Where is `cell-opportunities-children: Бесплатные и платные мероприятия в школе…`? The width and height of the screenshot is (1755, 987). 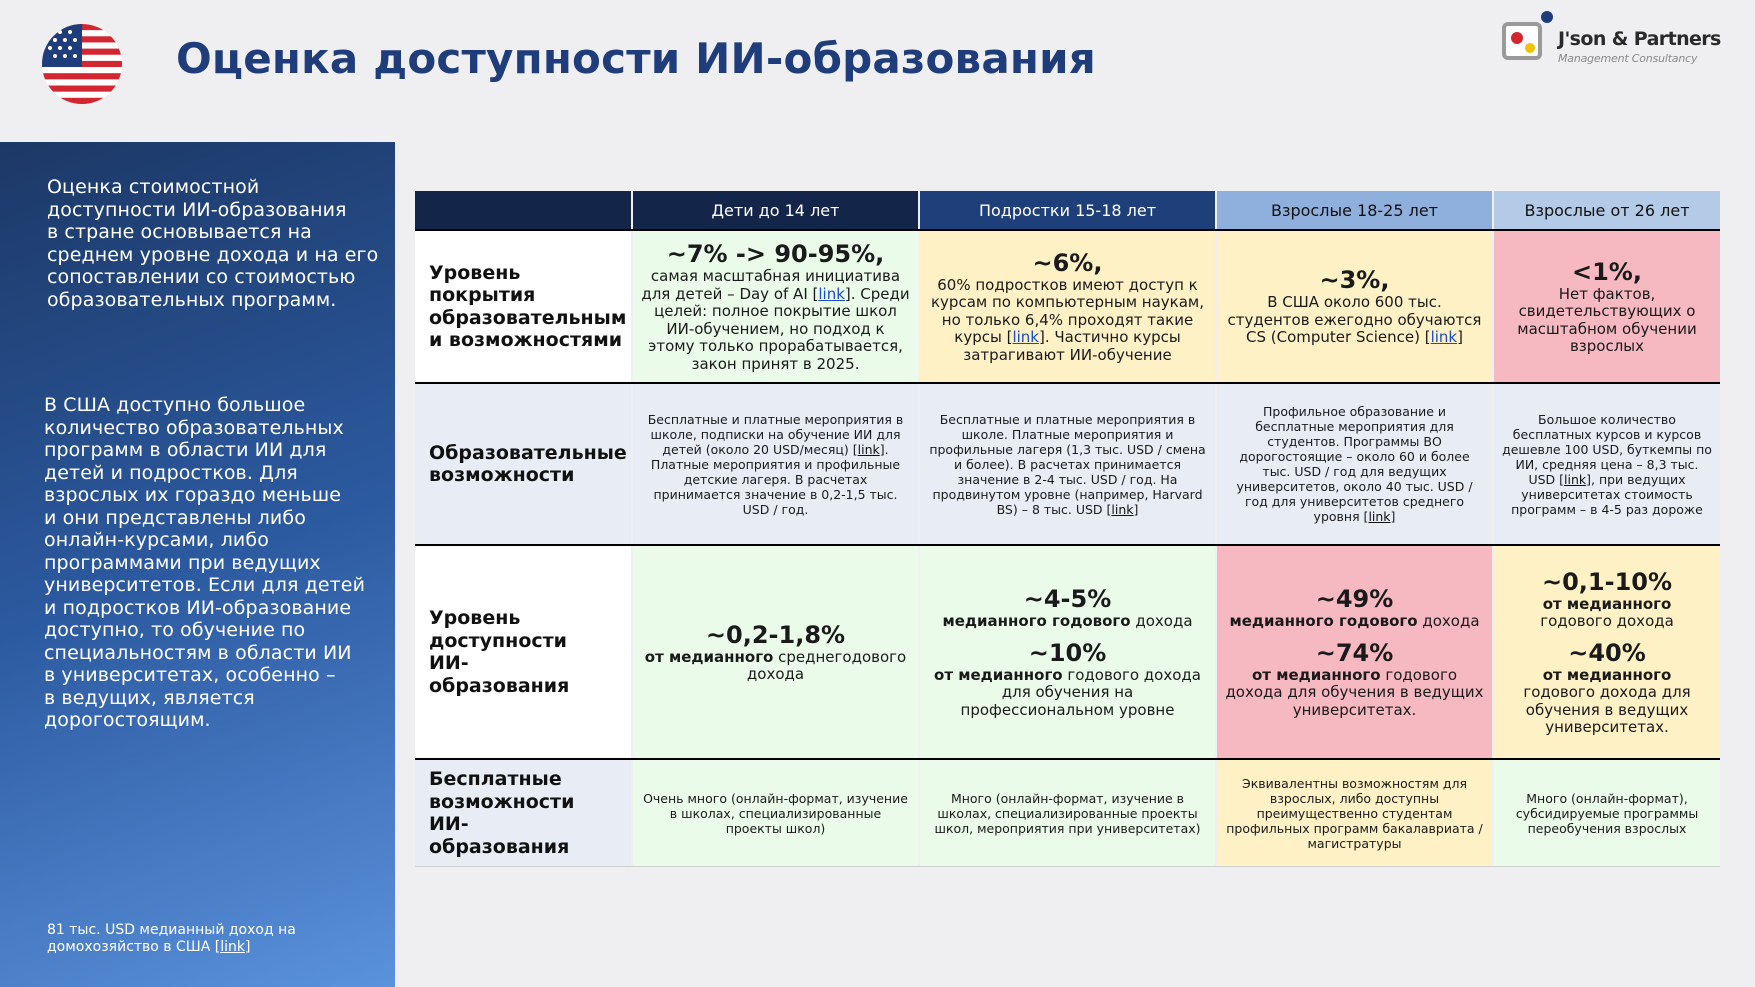 cell-opportunities-children: Бесплатные и платные мероприятия в школе… is located at coordinates (775, 464).